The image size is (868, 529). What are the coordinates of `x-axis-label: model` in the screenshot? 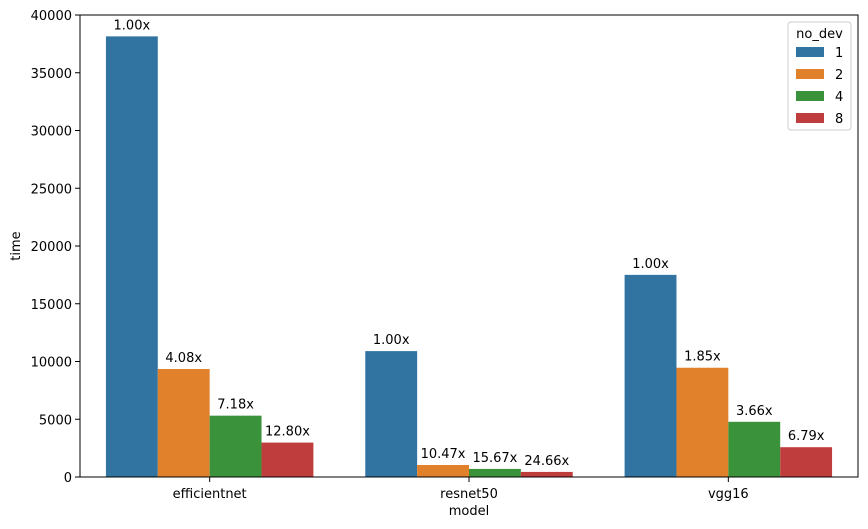 It's located at (469, 511).